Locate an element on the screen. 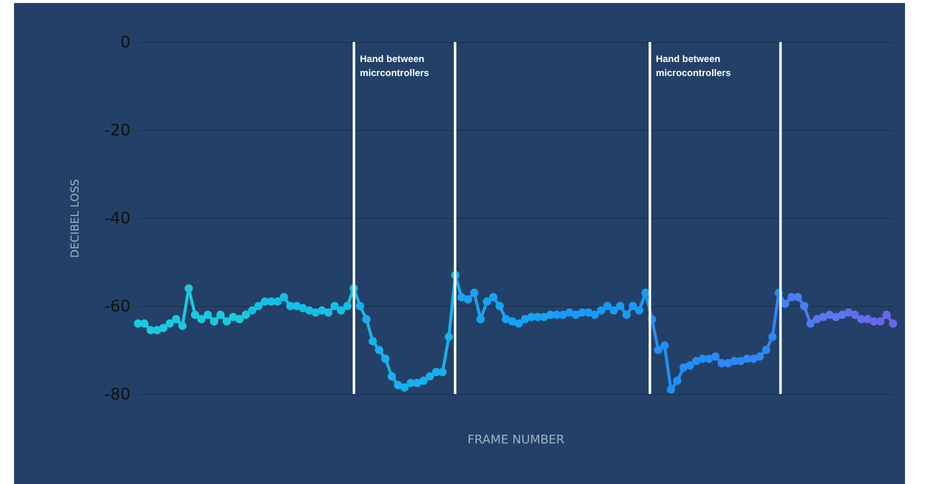 This screenshot has width=946, height=484. y-tick-label: -80 is located at coordinates (117, 394).